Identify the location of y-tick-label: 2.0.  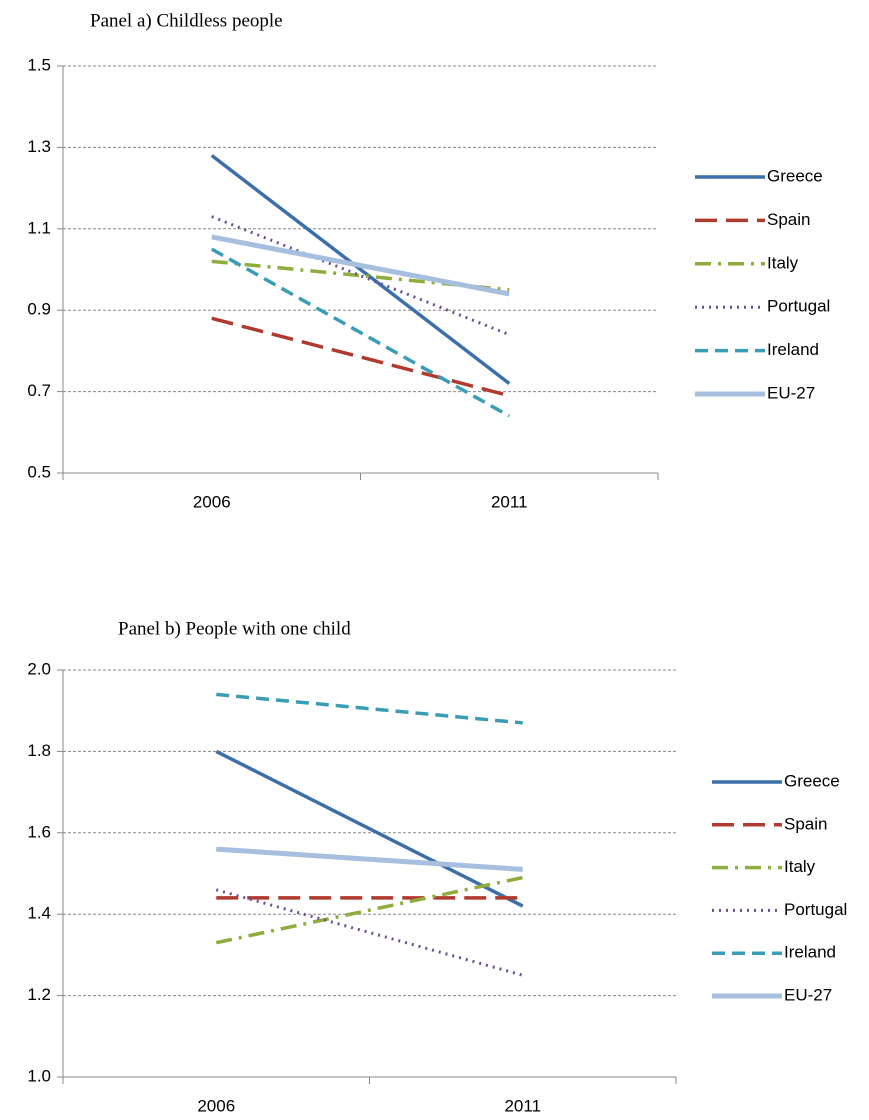
(39, 668).